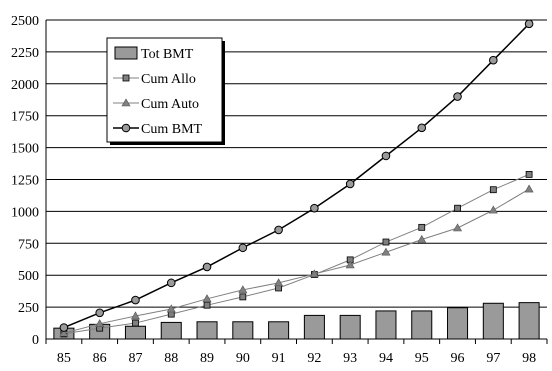 The image size is (552, 371). Describe the element at coordinates (314, 358) in the screenshot. I see `x-tick-label: 92` at that location.